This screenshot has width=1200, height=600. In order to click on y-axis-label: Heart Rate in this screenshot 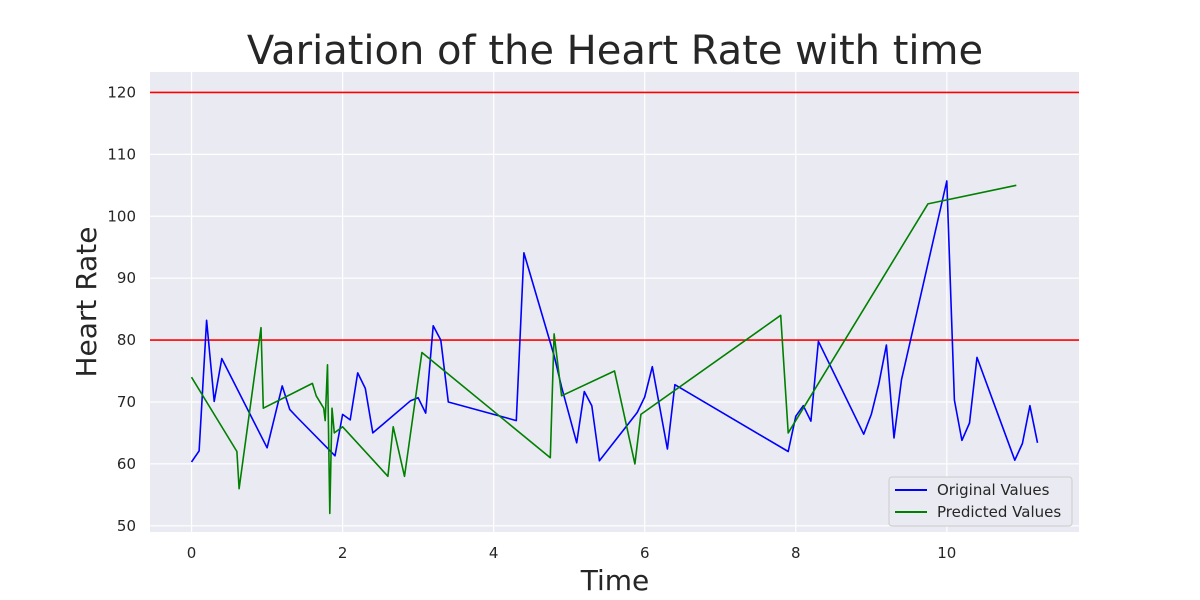, I will do `click(86, 301)`.